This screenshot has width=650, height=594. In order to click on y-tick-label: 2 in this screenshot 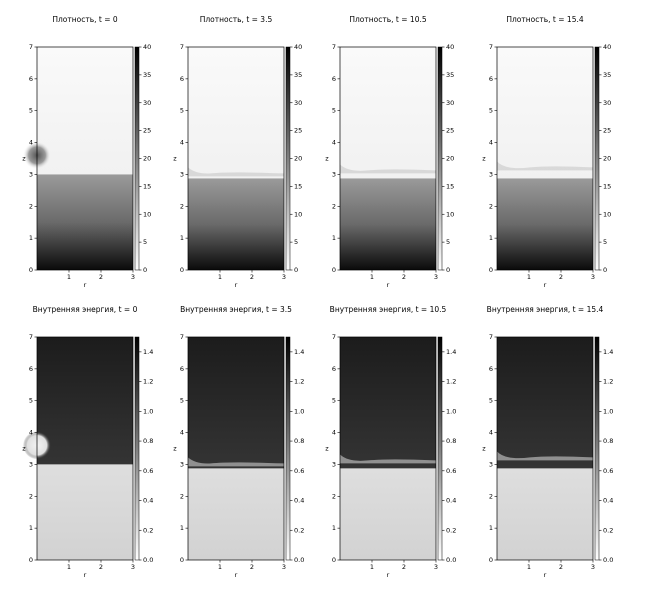, I will do `click(491, 206)`.